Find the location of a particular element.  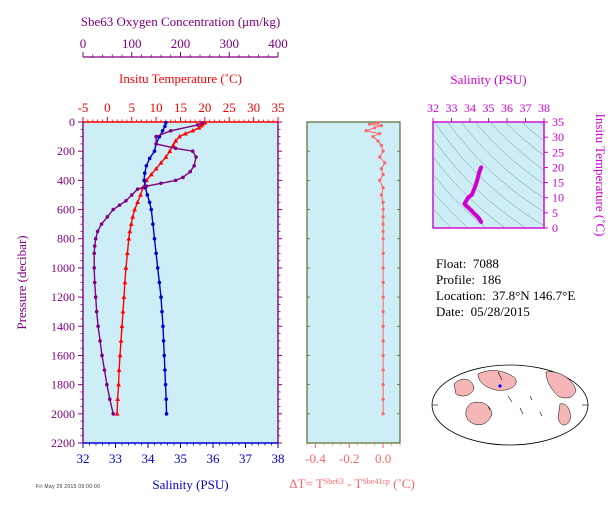

ts-salinity-tick-label: 32 is located at coordinates (433, 108).